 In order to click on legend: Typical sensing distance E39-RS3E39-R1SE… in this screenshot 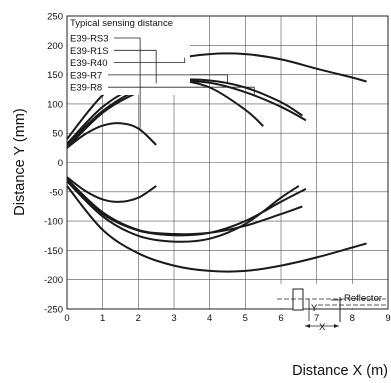, I will do `click(161, 74)`.